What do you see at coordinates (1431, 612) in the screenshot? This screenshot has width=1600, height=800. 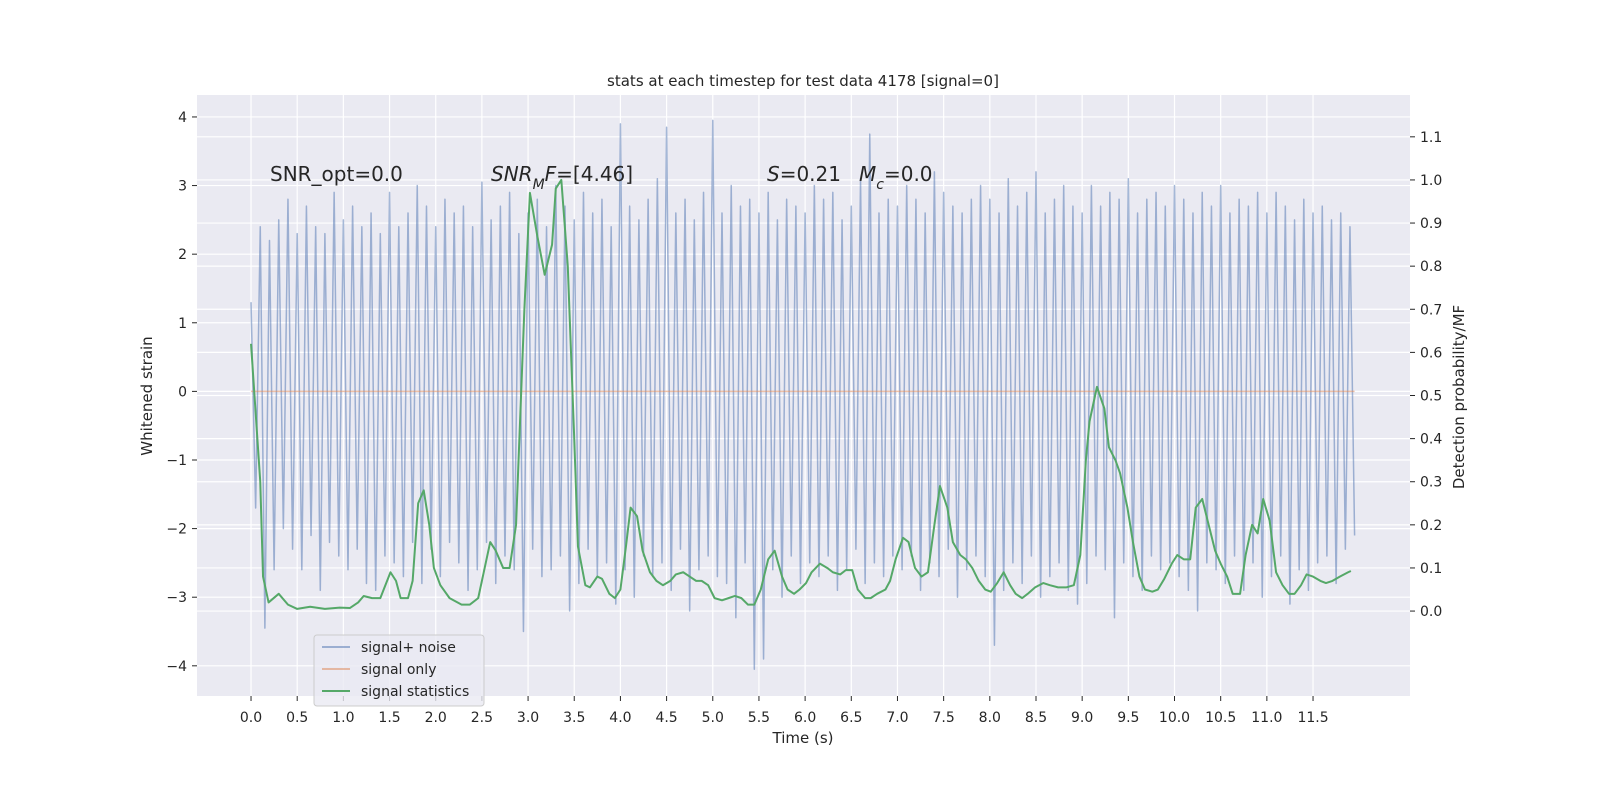 I see `y2-tick-label: 0.0` at bounding box center [1431, 612].